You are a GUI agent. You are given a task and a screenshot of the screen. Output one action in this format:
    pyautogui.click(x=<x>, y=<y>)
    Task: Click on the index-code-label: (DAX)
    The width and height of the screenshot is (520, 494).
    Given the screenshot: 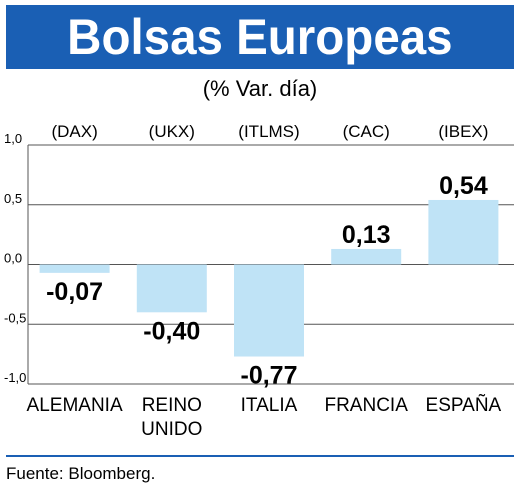 What is the action you would take?
    pyautogui.click(x=74, y=131)
    